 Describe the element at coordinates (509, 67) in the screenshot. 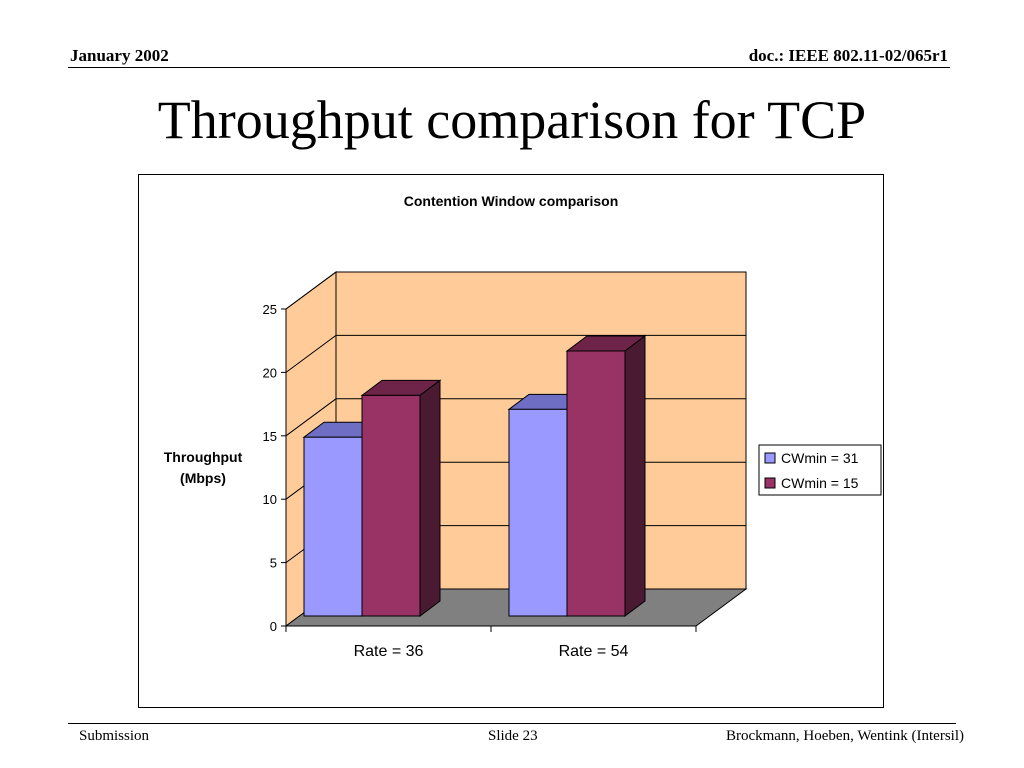

I see `header-divider` at that location.